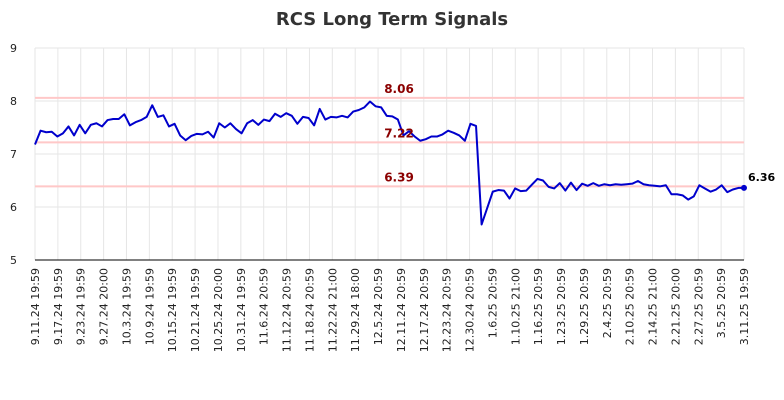 This screenshot has height=400, width=784. I want to click on x-tick-label: 10.21.24 19:59, so click(195, 310).